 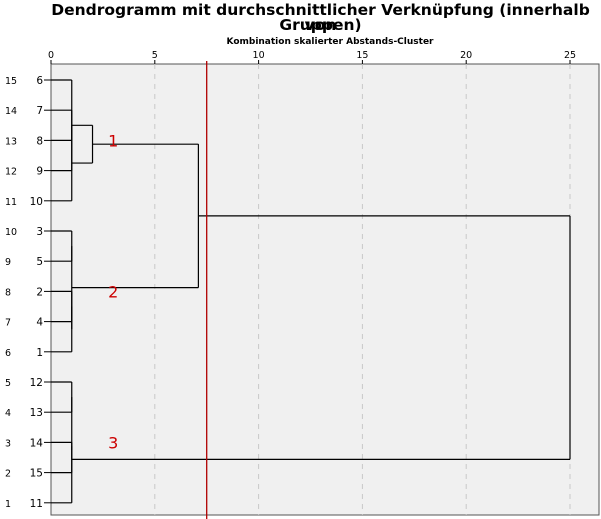 I want to click on leaf-position-label: 3, so click(x=8, y=443).